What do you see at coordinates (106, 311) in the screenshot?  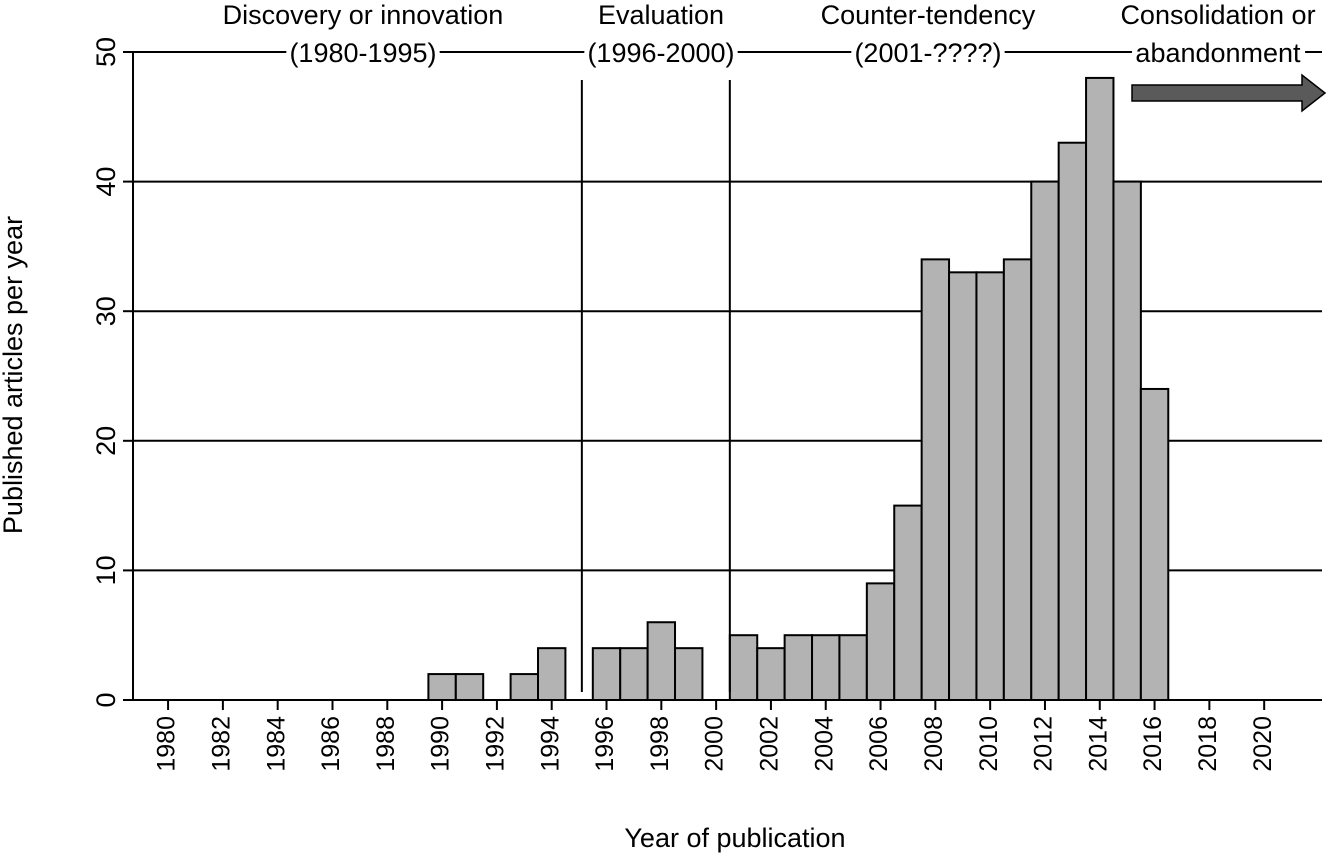 I see `y-tick-label: 30` at bounding box center [106, 311].